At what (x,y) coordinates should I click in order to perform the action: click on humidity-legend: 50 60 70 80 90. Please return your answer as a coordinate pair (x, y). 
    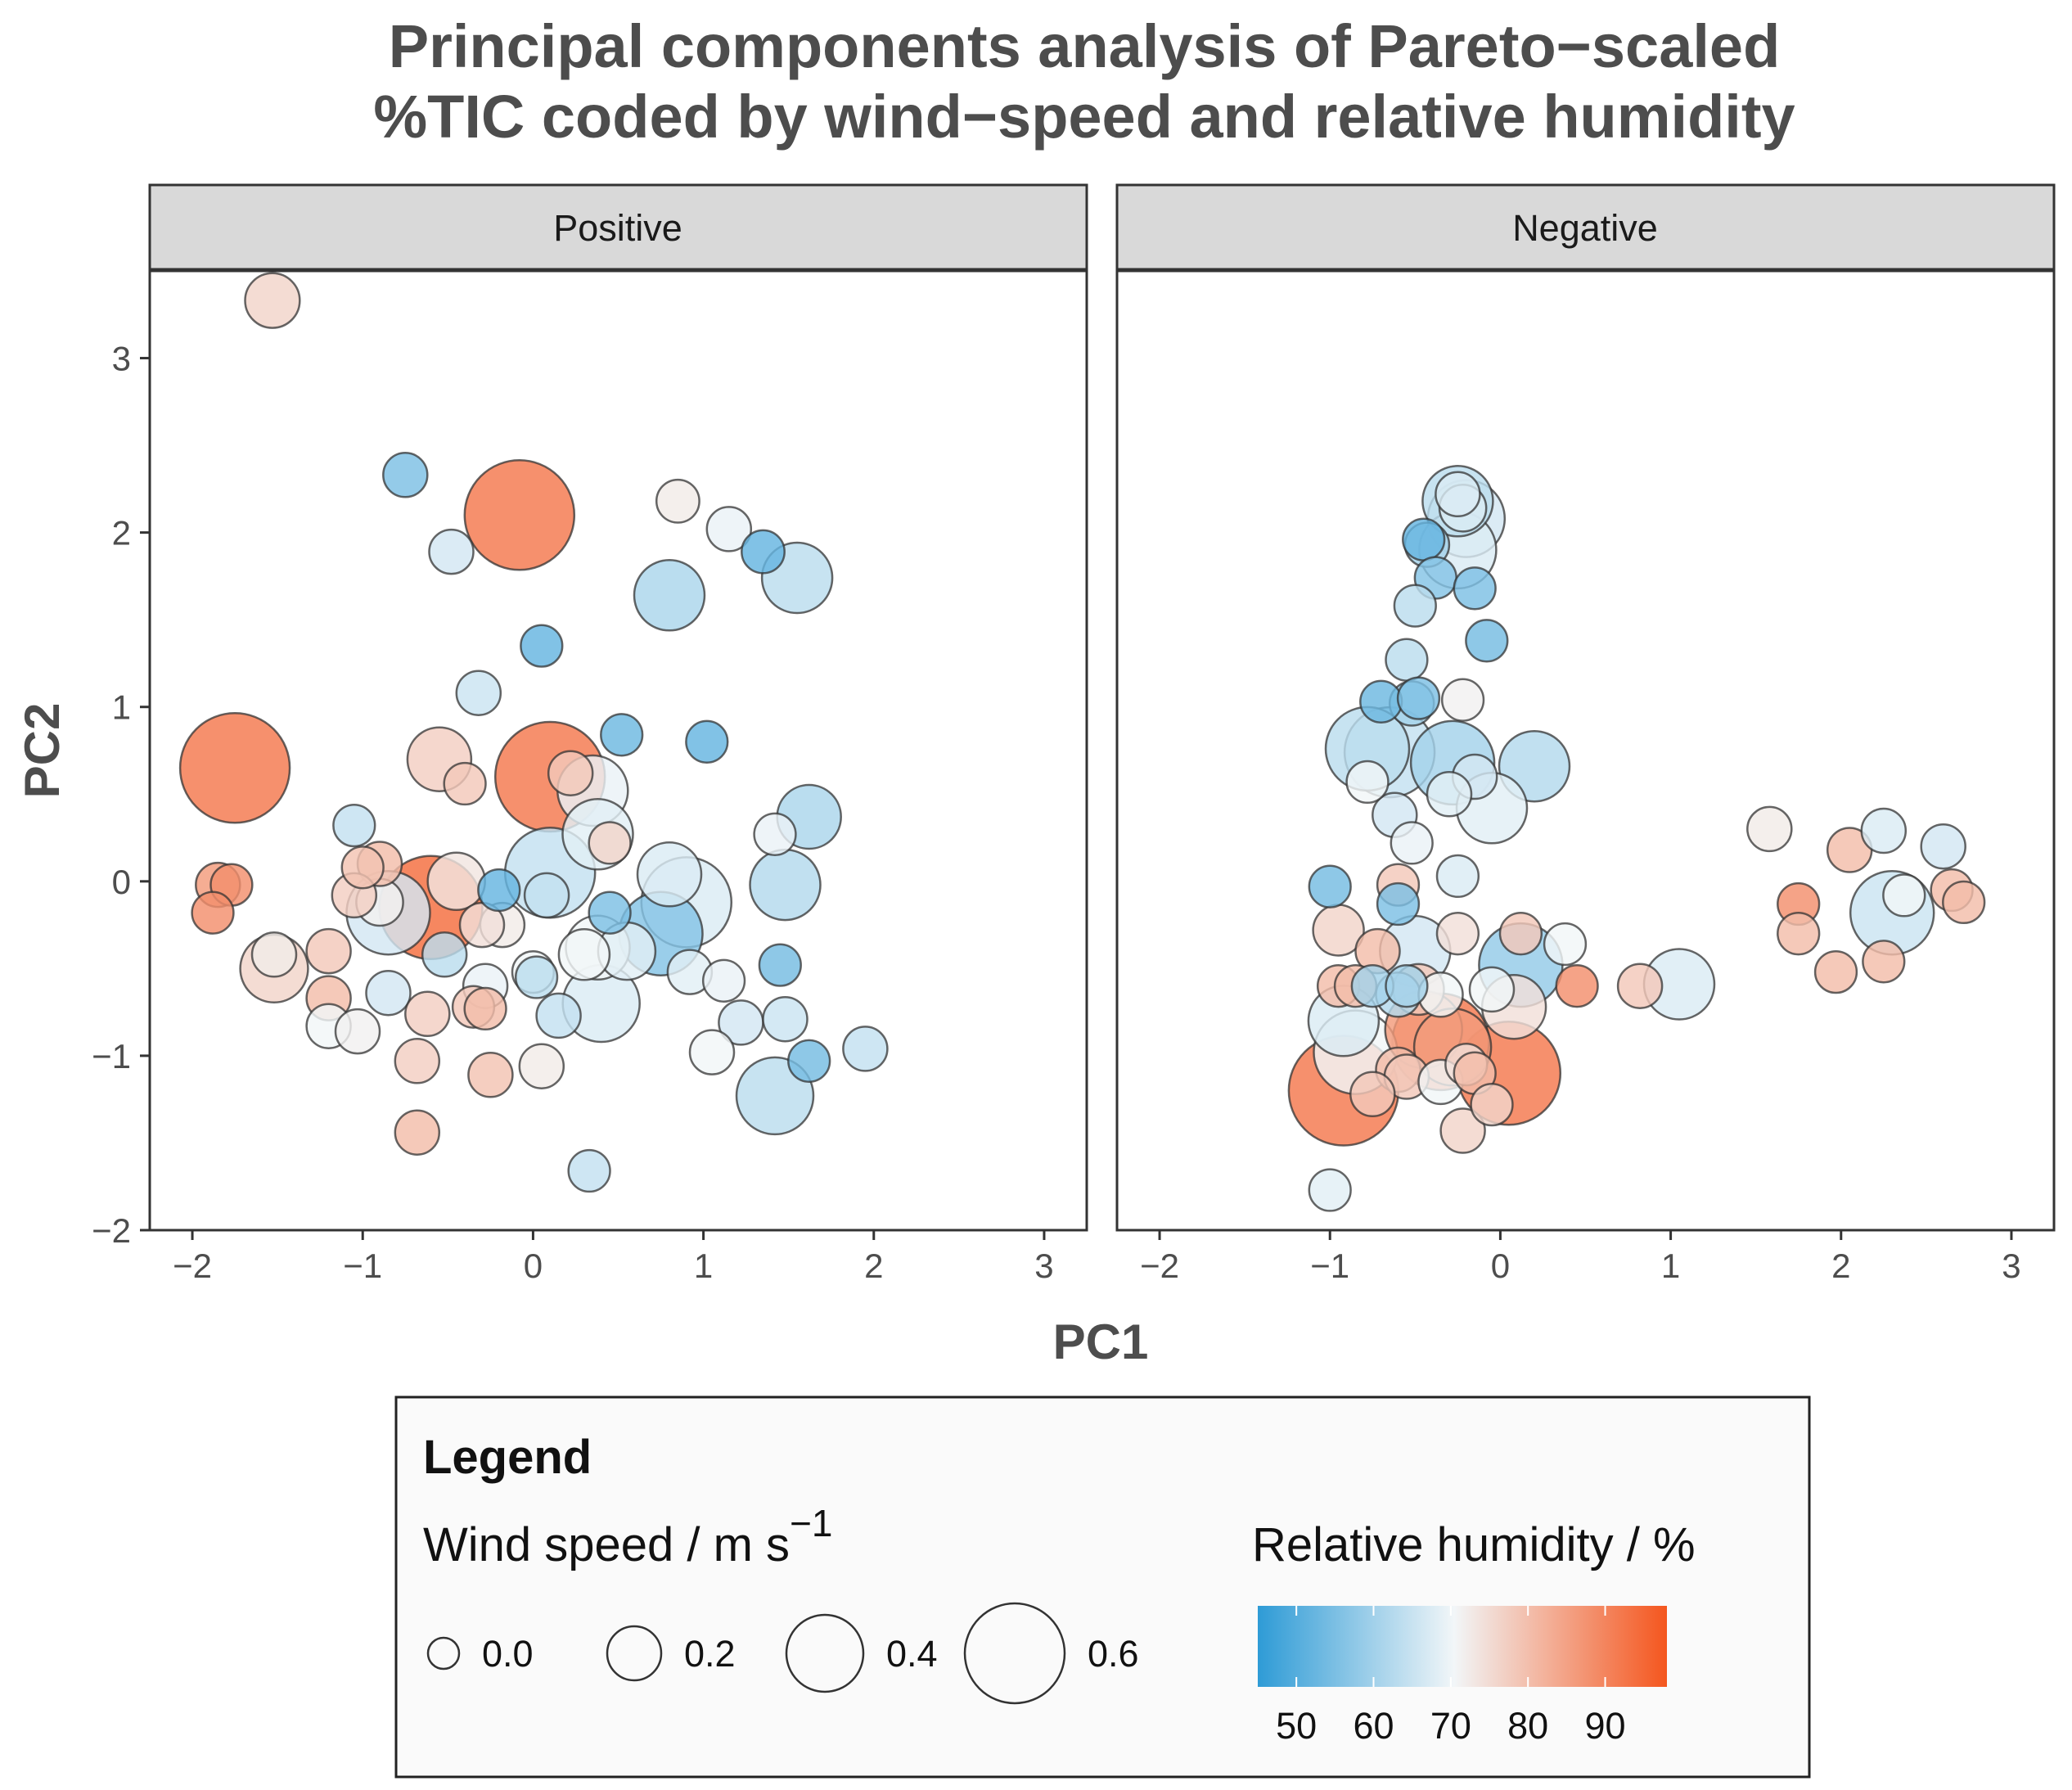
    Looking at the image, I should click on (1451, 1677).